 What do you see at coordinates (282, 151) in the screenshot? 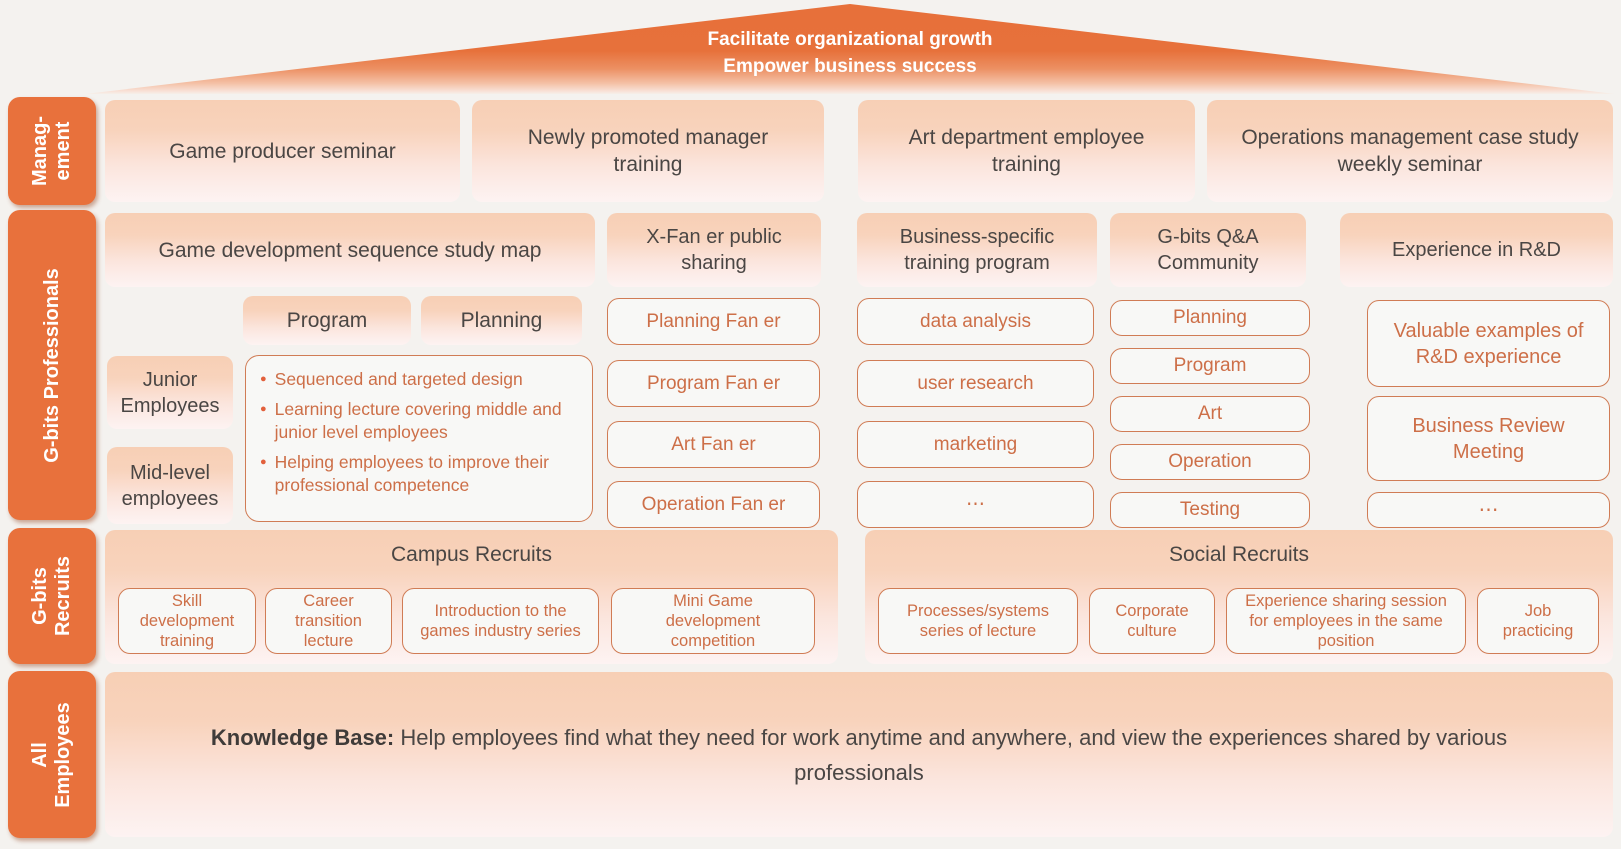
I see `management-item-game-producer-seminar: Game producer seminar` at bounding box center [282, 151].